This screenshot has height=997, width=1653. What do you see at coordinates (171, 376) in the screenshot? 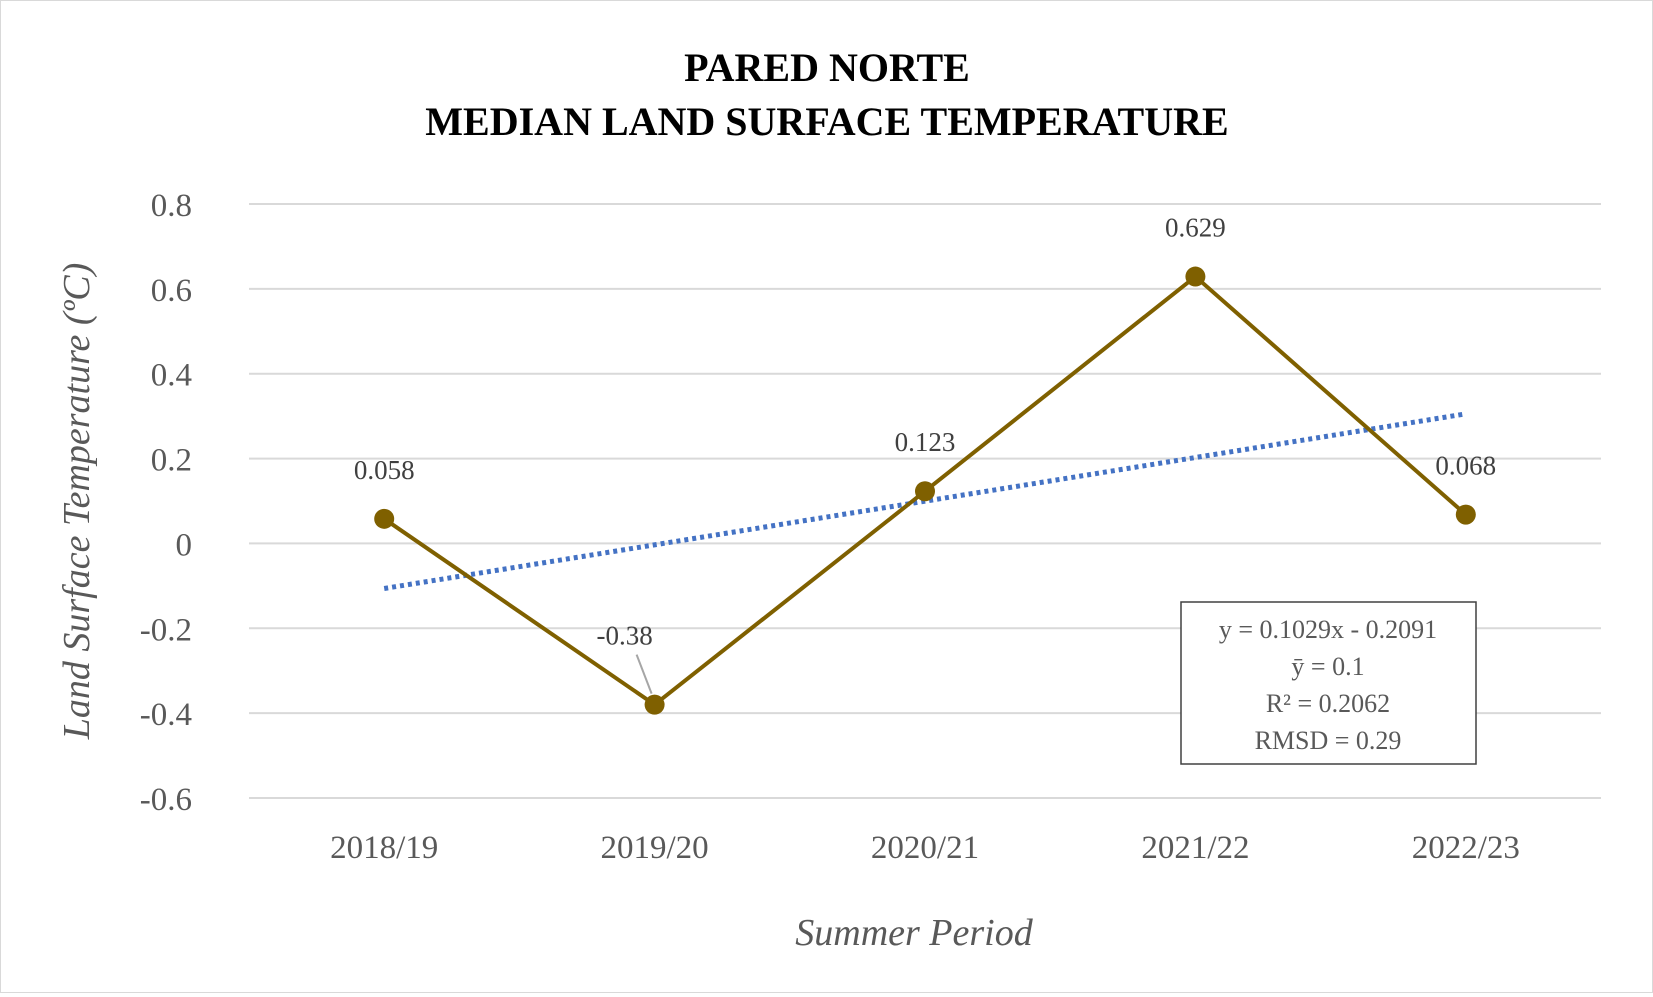
I see `y-tick-label: 0.4` at bounding box center [171, 376].